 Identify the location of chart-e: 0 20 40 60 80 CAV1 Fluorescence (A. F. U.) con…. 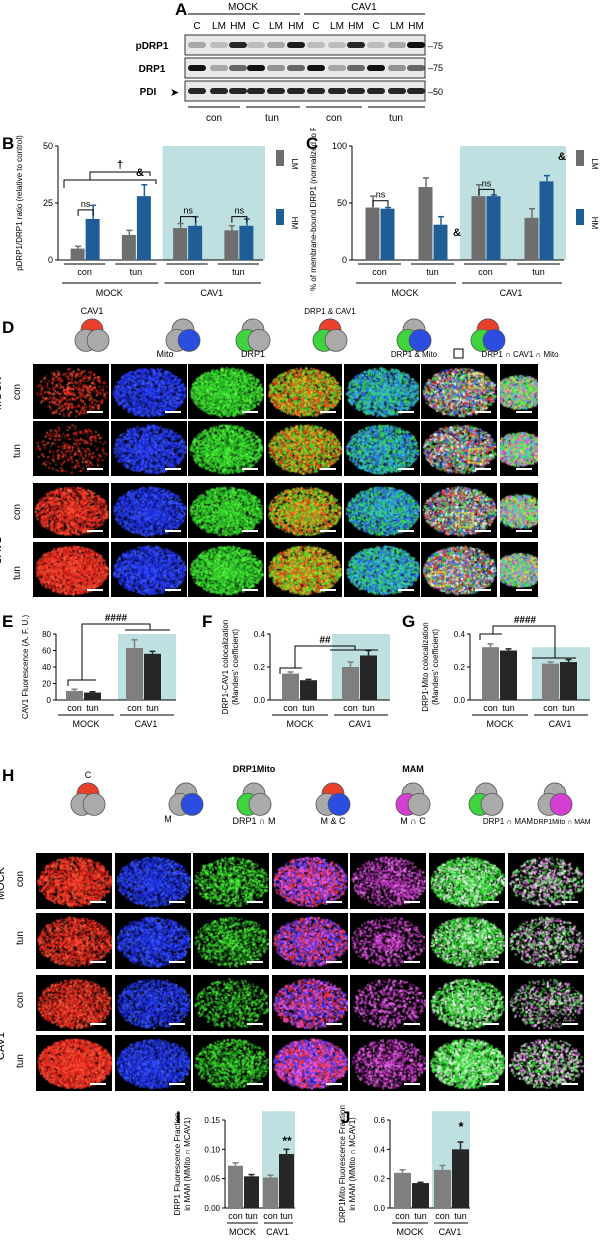
(98, 671).